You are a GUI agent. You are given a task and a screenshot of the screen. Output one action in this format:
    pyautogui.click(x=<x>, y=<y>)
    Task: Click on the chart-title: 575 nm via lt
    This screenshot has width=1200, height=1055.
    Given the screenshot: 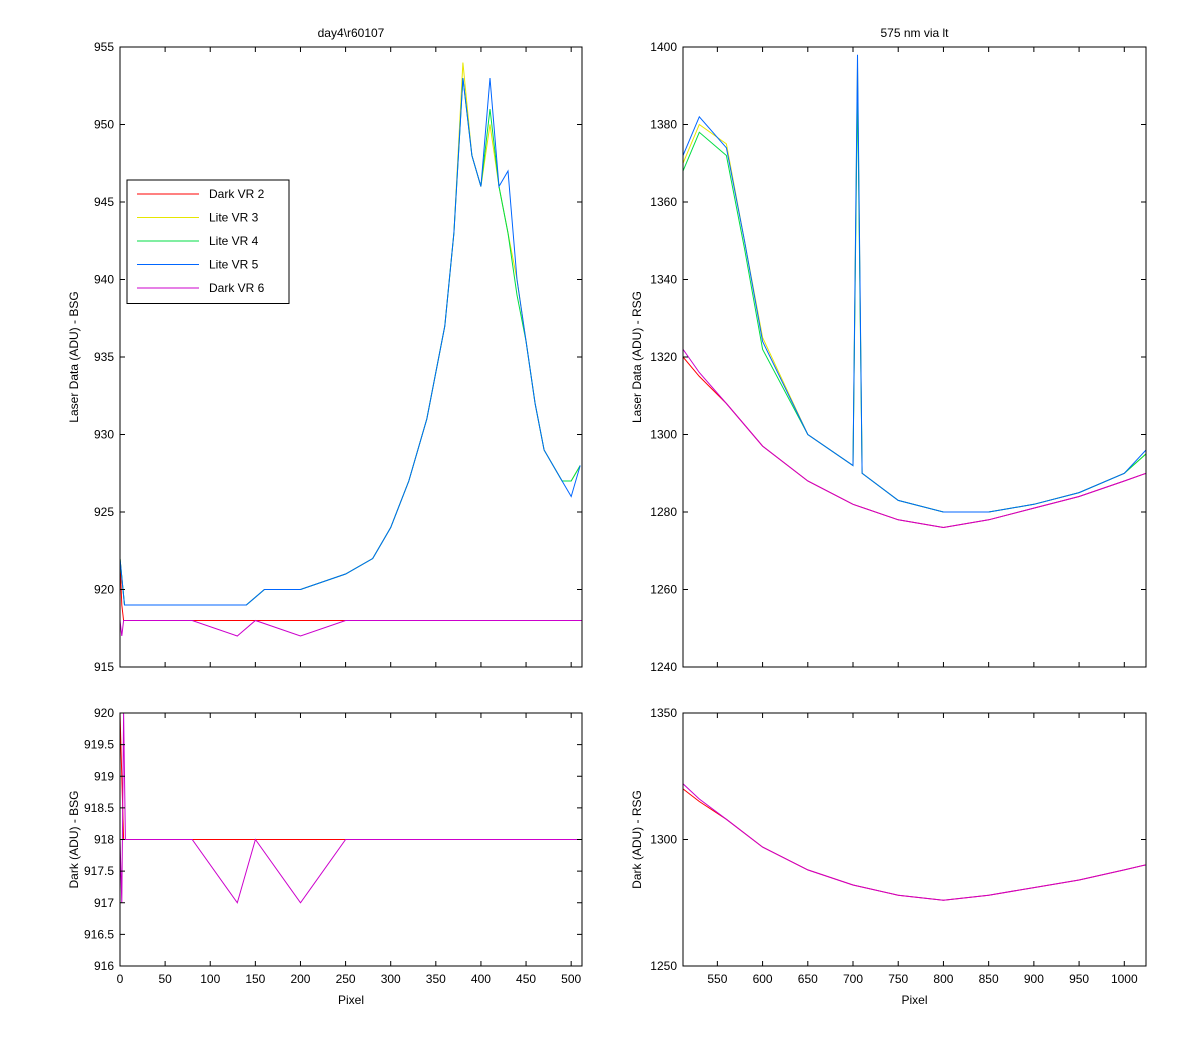 What is the action you would take?
    pyautogui.click(x=914, y=33)
    